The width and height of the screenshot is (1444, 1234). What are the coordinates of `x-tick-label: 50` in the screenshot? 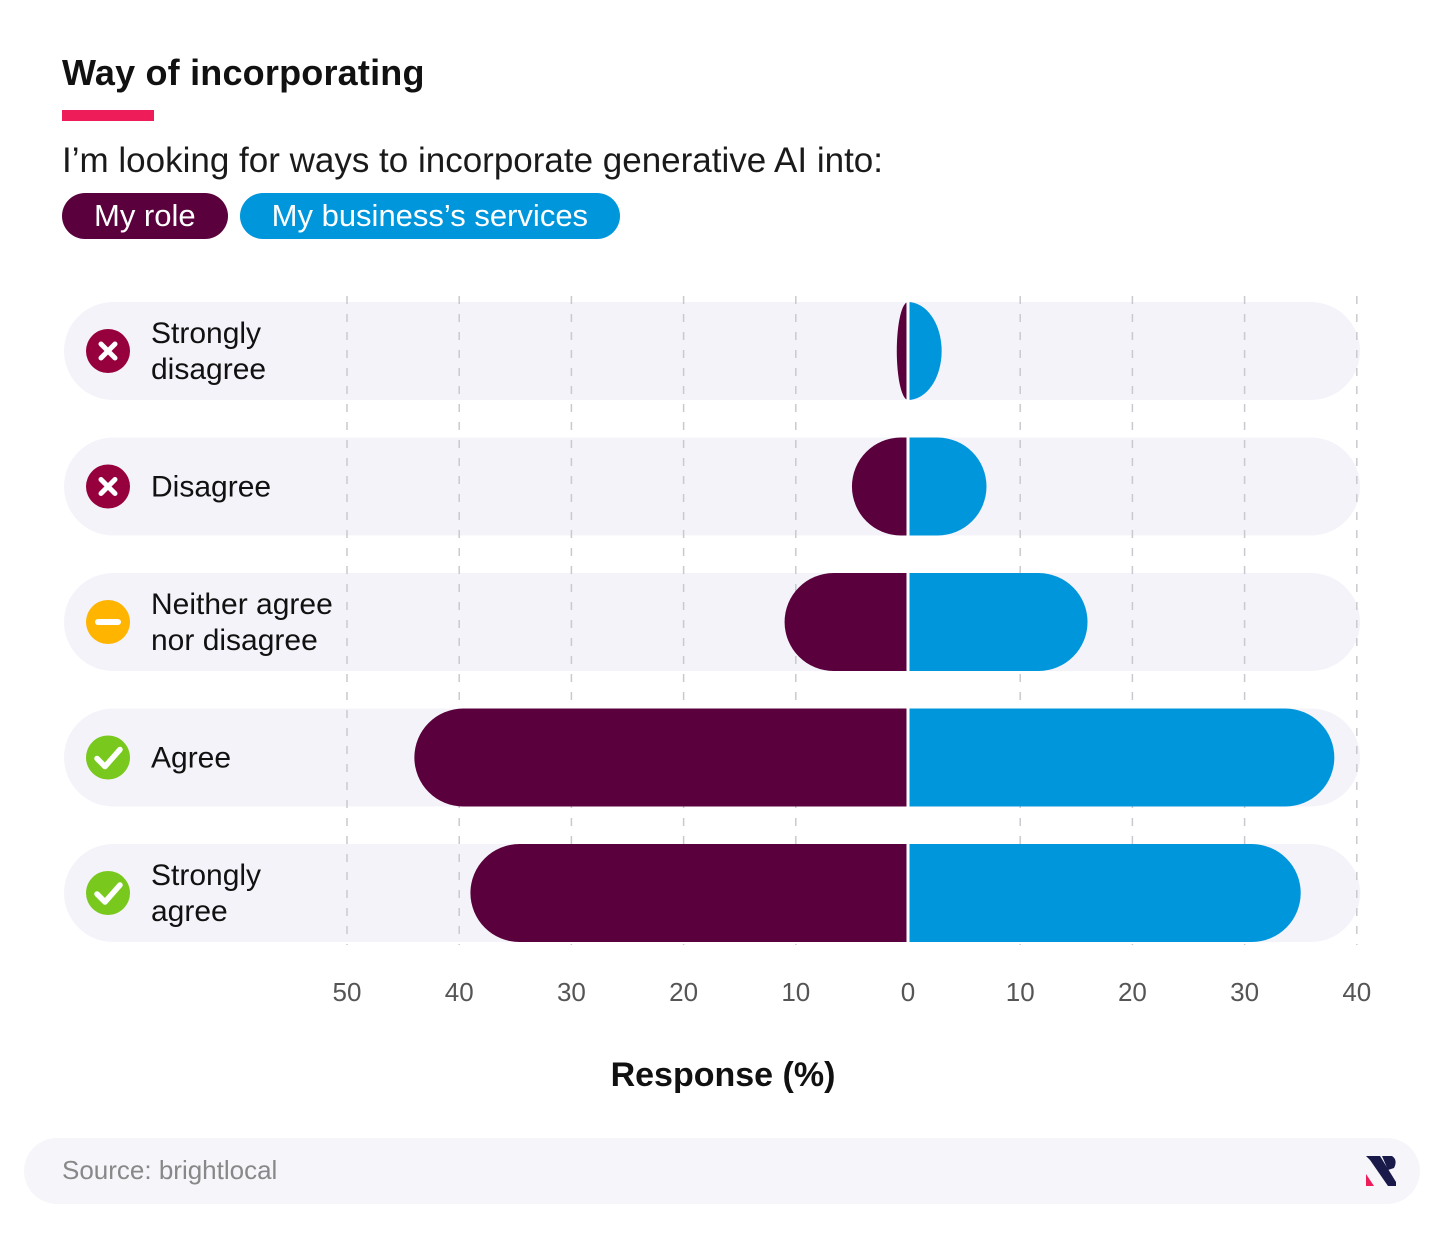 It's located at (347, 992).